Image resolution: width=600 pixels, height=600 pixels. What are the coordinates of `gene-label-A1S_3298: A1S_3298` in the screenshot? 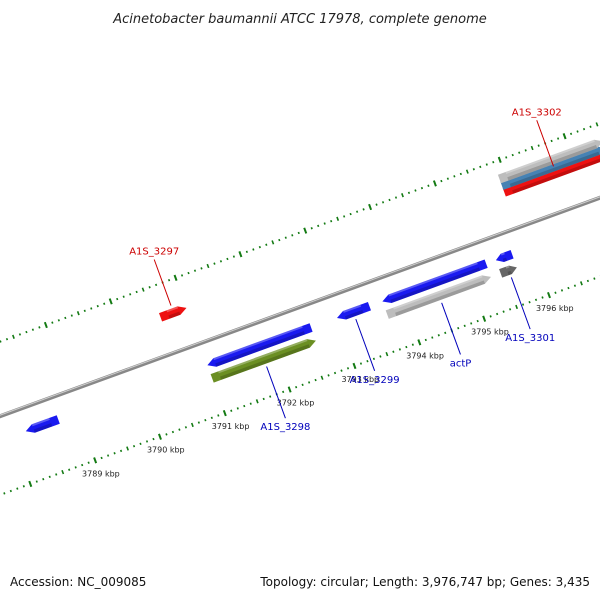 It's located at (285, 427).